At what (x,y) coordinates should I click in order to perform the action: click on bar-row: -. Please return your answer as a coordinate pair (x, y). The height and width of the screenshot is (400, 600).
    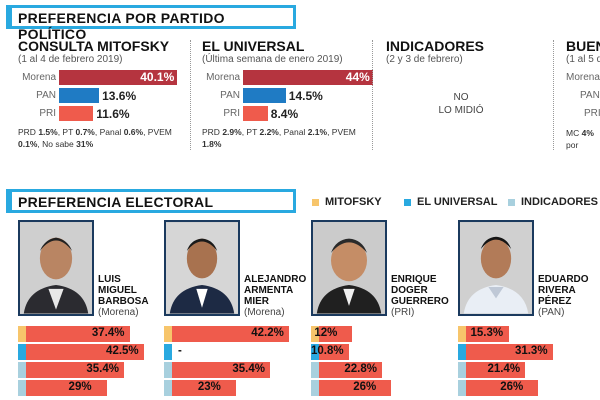
    Looking at the image, I should click on (236, 352).